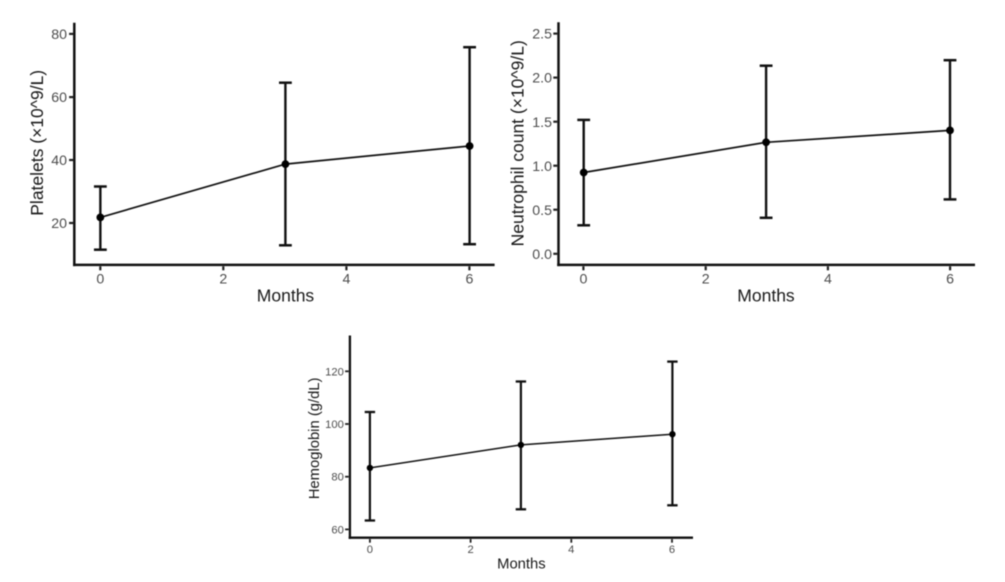 Image resolution: width=1005 pixels, height=582 pixels. Describe the element at coordinates (517, 143) in the screenshot. I see `svg-text: Neutrophil count (×10^9/L)` at that location.